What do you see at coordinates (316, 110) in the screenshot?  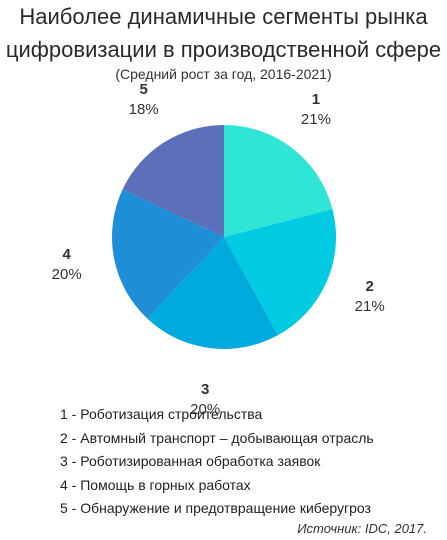 I see `slice-label-1: 1 21%` at bounding box center [316, 110].